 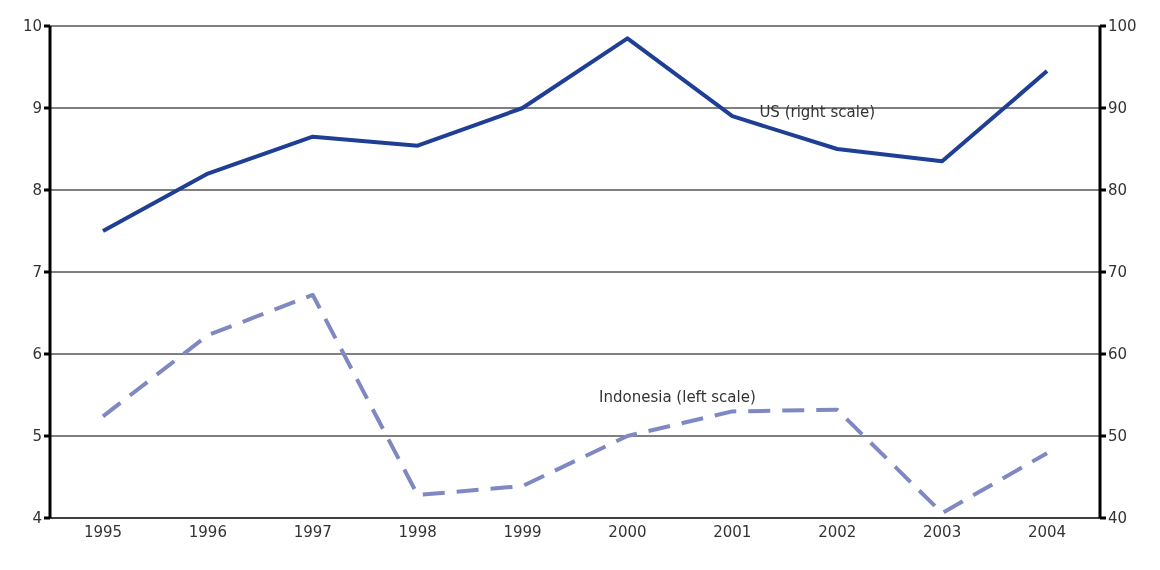 What do you see at coordinates (837, 531) in the screenshot?
I see `x-tick-label: 2002` at bounding box center [837, 531].